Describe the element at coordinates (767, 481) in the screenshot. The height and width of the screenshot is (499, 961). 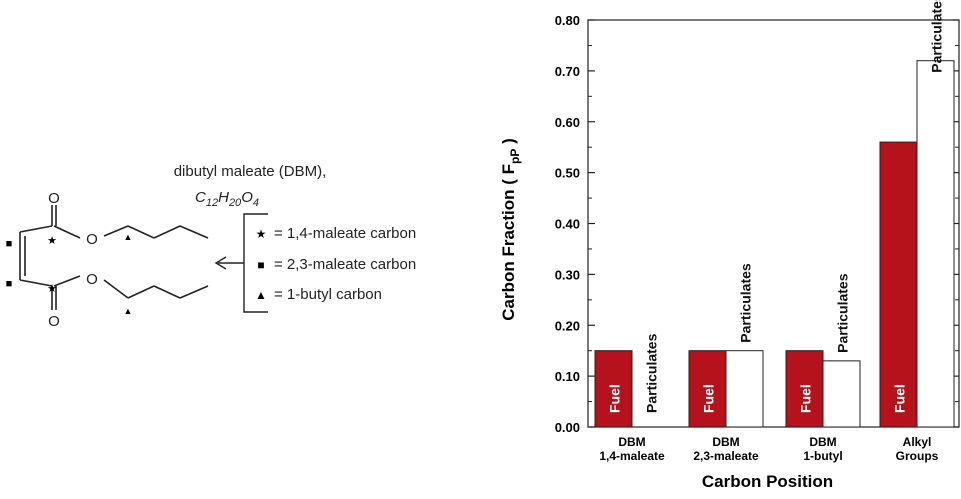
I see `x-axis-label: Carbon Position` at that location.